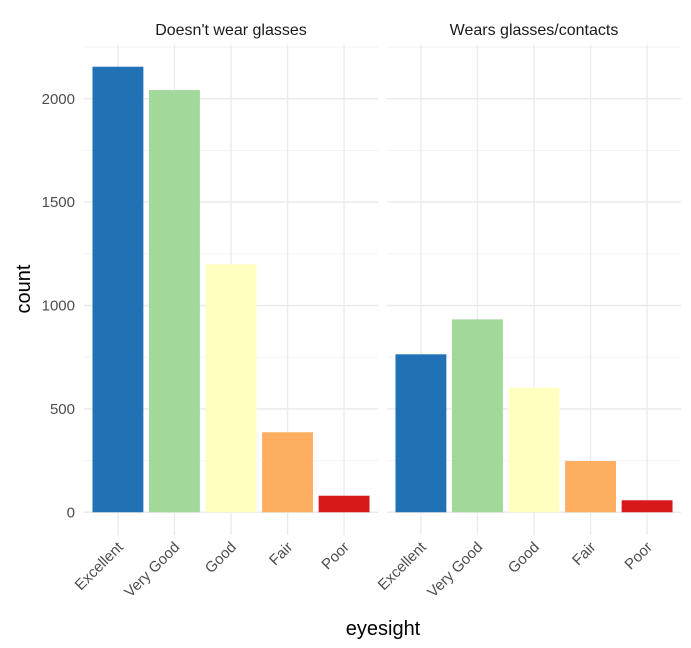 The height and width of the screenshot is (648, 691). What do you see at coordinates (590, 486) in the screenshot?
I see `bar-glasses-fair` at bounding box center [590, 486].